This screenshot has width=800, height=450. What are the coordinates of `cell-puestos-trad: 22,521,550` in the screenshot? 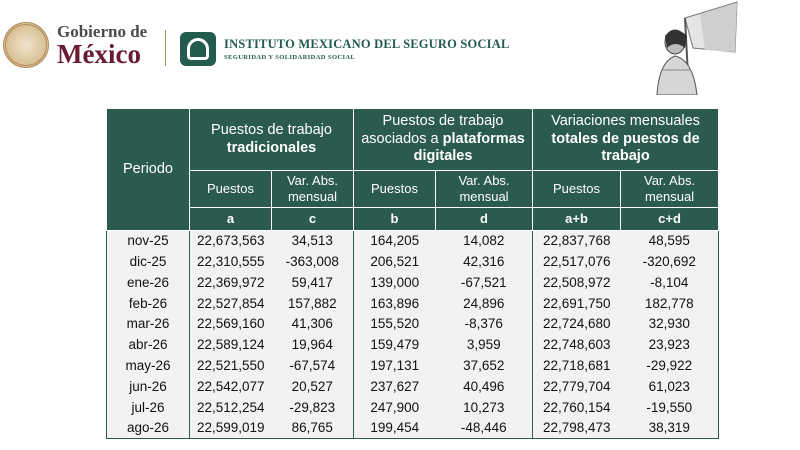 It's located at (230, 366).